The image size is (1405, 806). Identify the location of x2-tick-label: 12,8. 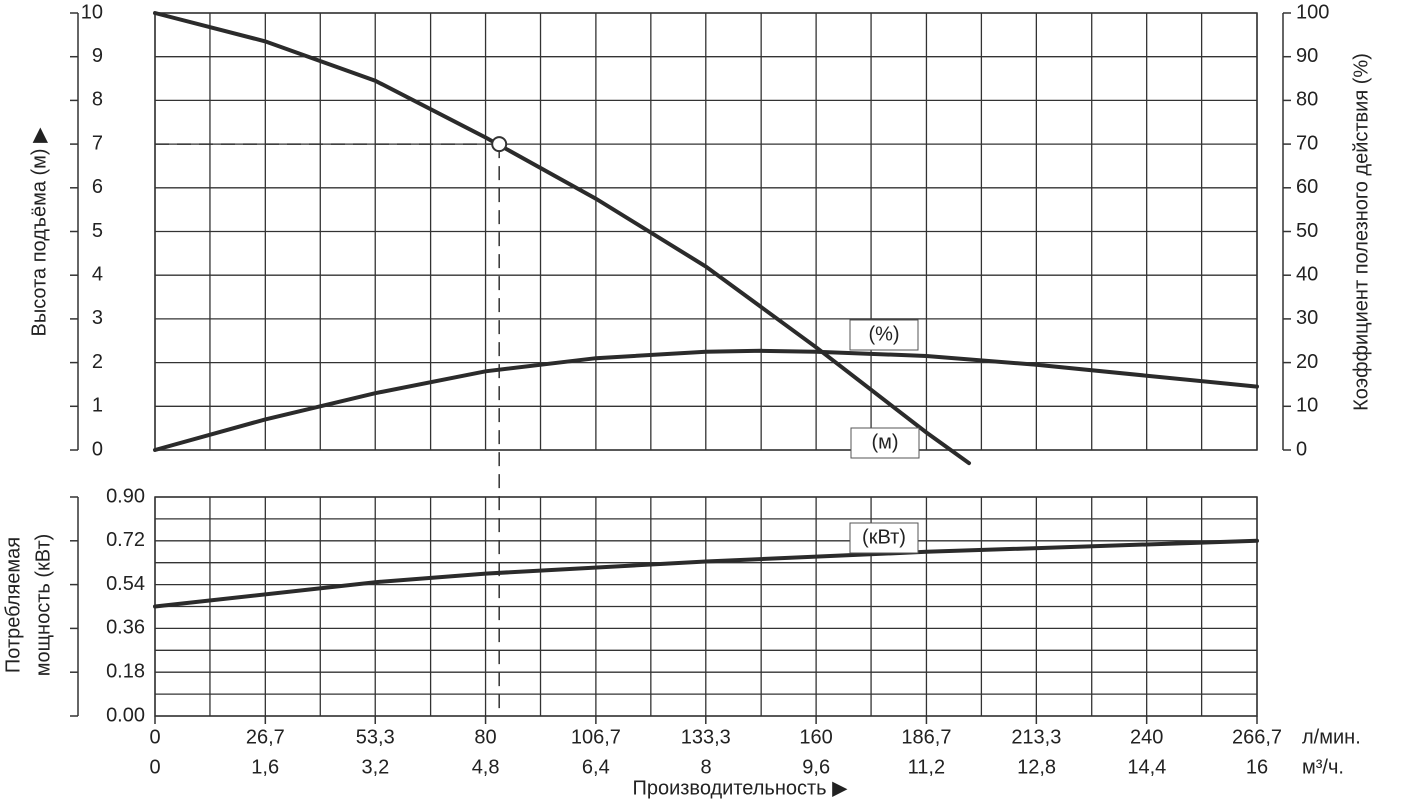
(1036, 767).